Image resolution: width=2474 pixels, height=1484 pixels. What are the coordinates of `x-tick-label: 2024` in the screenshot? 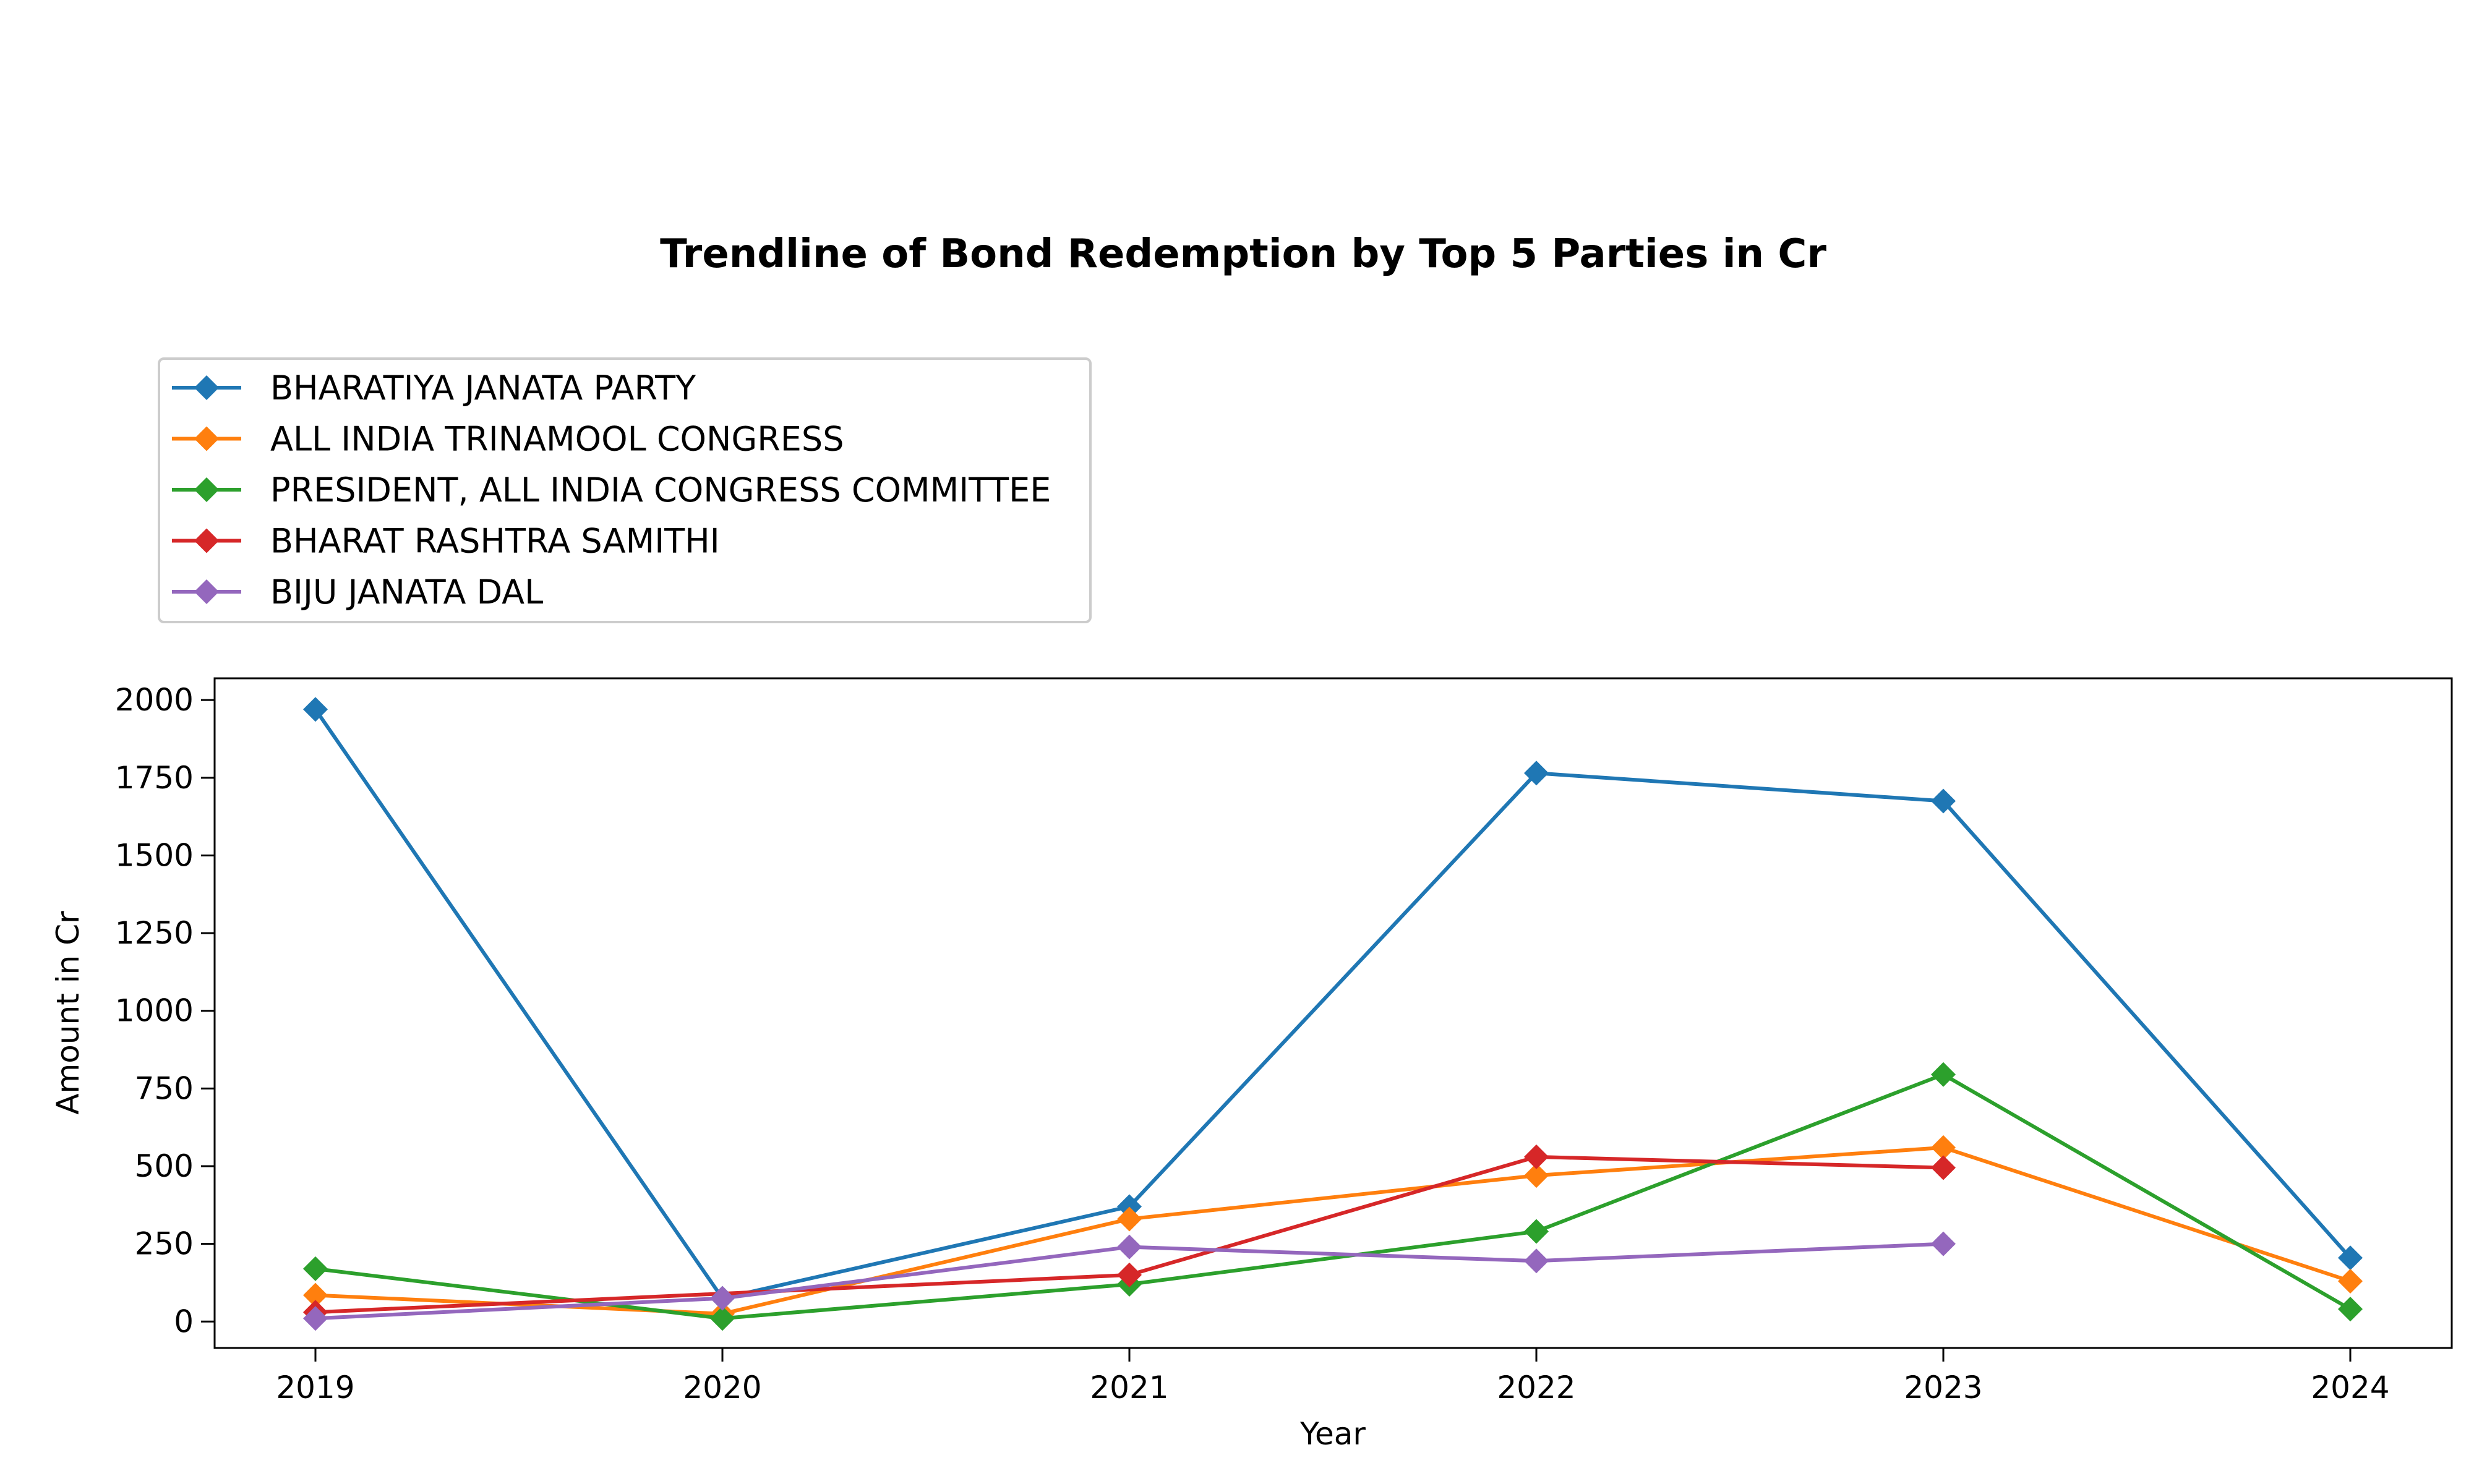 It's located at (2350, 1387).